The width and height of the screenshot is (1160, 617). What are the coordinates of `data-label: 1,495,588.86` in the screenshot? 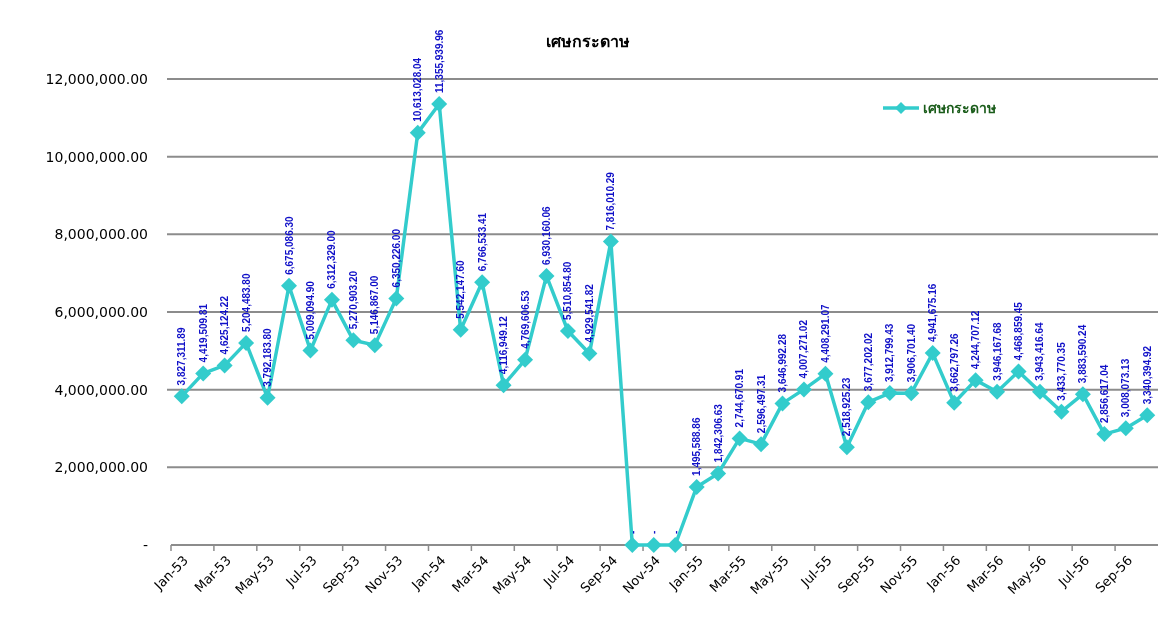 It's located at (697, 446).